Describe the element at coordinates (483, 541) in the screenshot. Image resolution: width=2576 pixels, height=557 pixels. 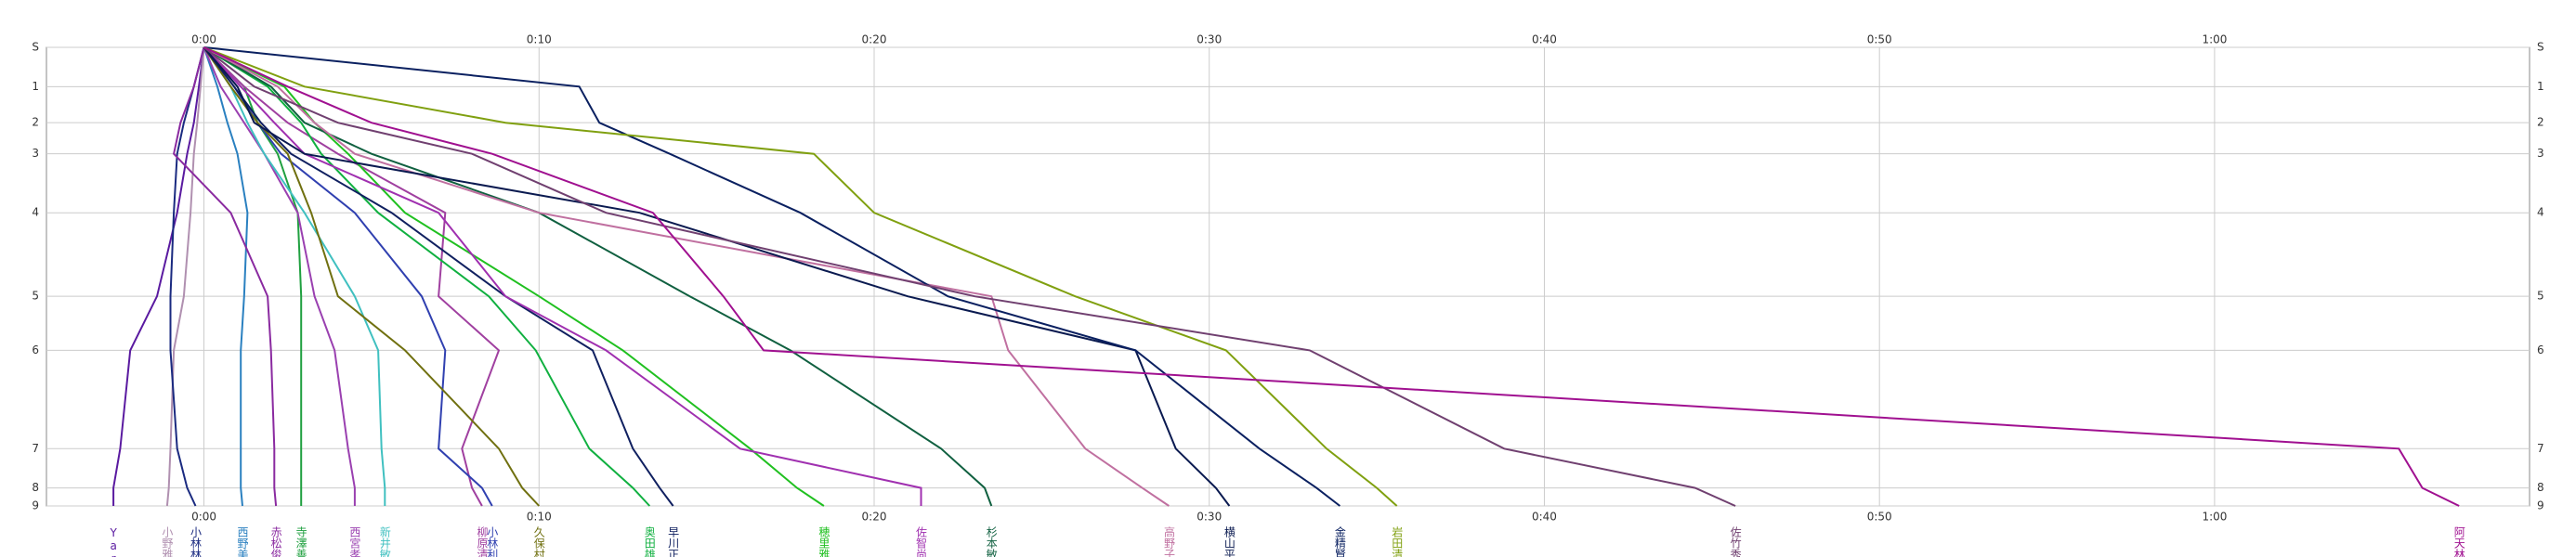
I see `series-label: 柳原清美` at that location.